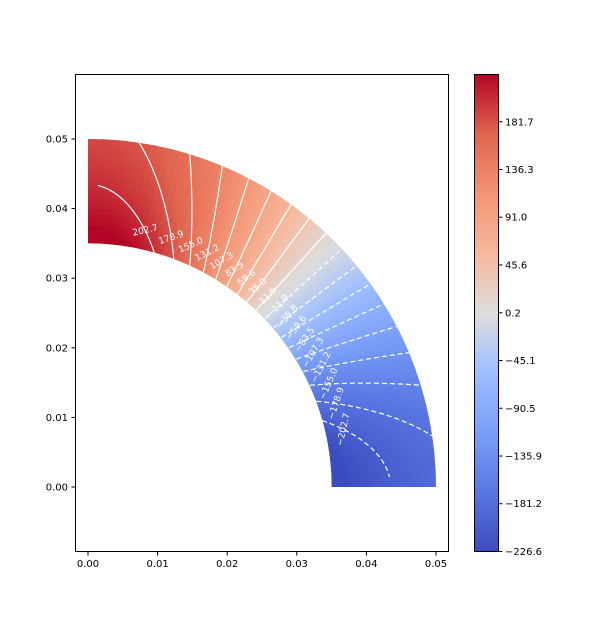 Image resolution: width=604 pixels, height=620 pixels. What do you see at coordinates (486, 313) in the screenshot?
I see `colorbar` at bounding box center [486, 313].